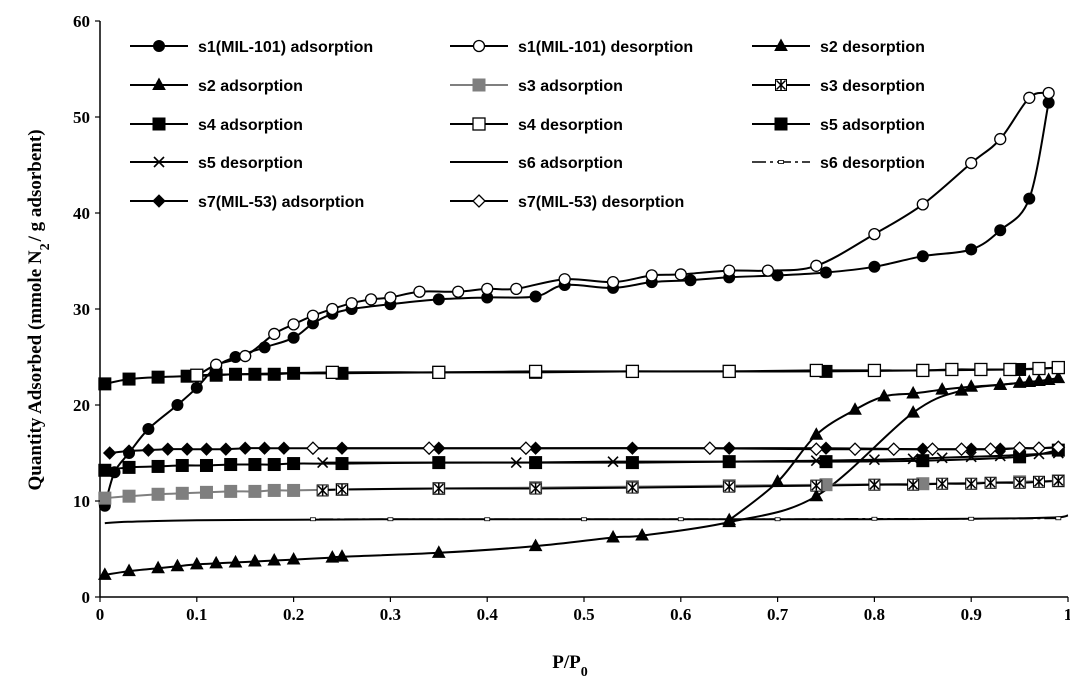 The width and height of the screenshot is (1070, 680). Describe the element at coordinates (81, 501) in the screenshot. I see `y-tick-label: 10` at that location.